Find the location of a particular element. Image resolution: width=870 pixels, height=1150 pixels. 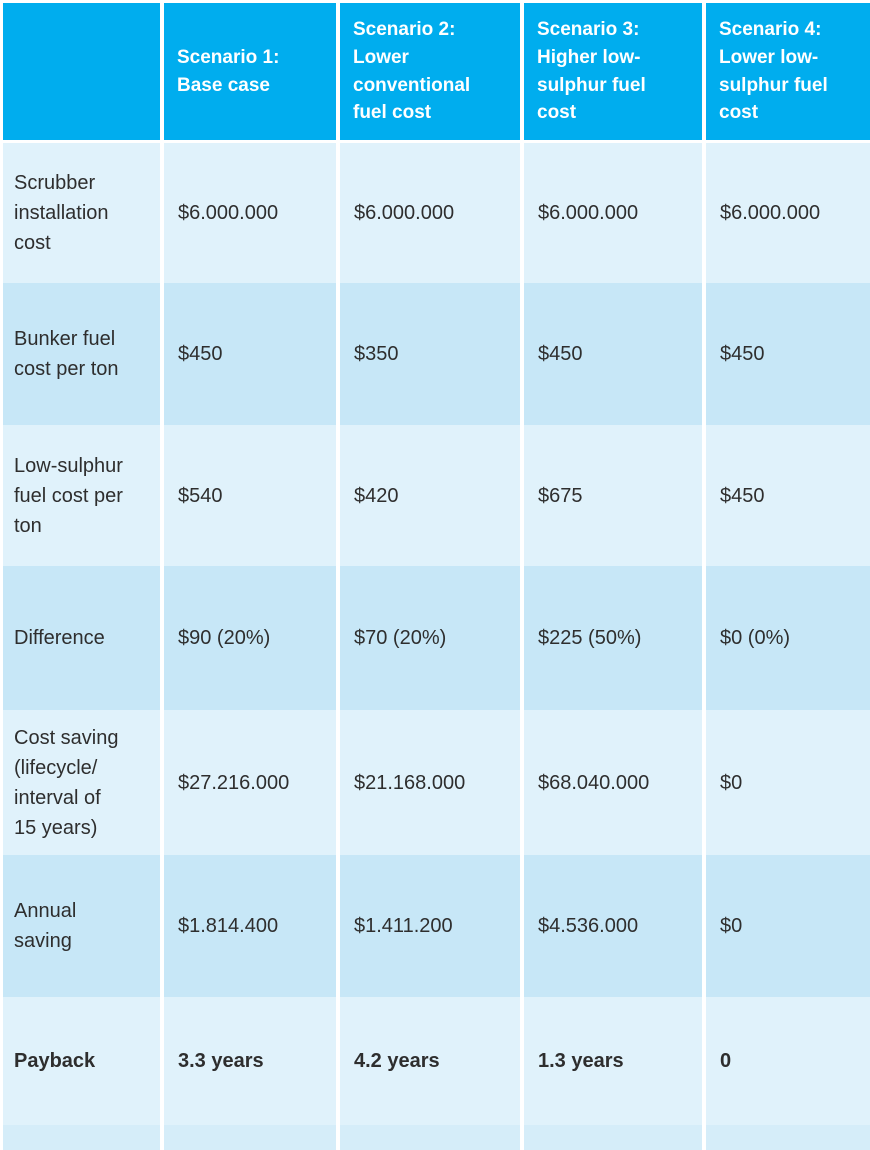

value-cell: 0 is located at coordinates (788, 1061).